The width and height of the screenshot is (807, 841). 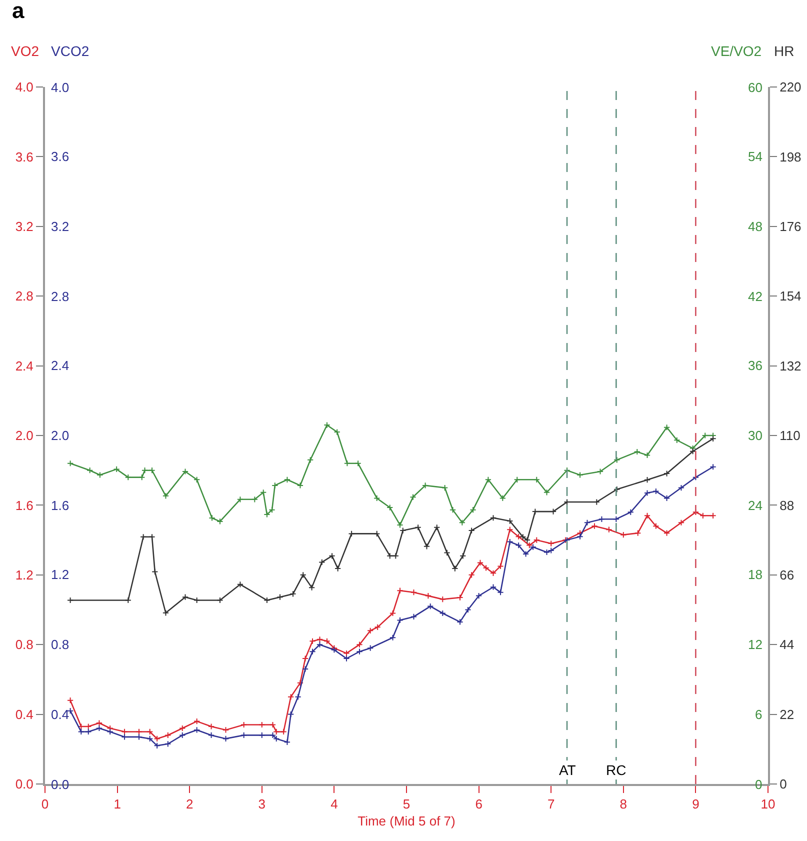 What do you see at coordinates (755, 365) in the screenshot?
I see `y2-tick-label: 36` at bounding box center [755, 365].